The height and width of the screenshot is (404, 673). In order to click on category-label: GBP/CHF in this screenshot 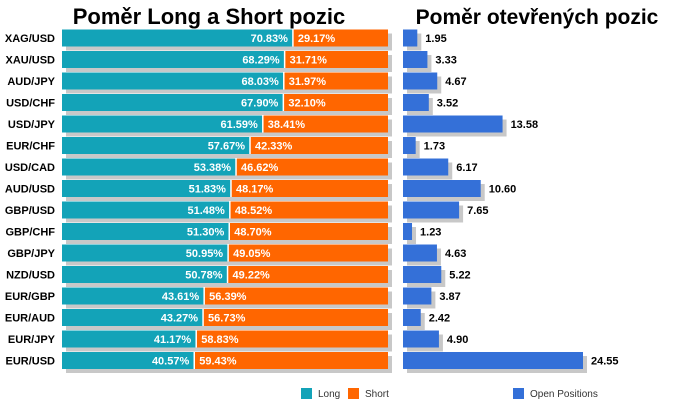, I will do `click(31, 233)`.